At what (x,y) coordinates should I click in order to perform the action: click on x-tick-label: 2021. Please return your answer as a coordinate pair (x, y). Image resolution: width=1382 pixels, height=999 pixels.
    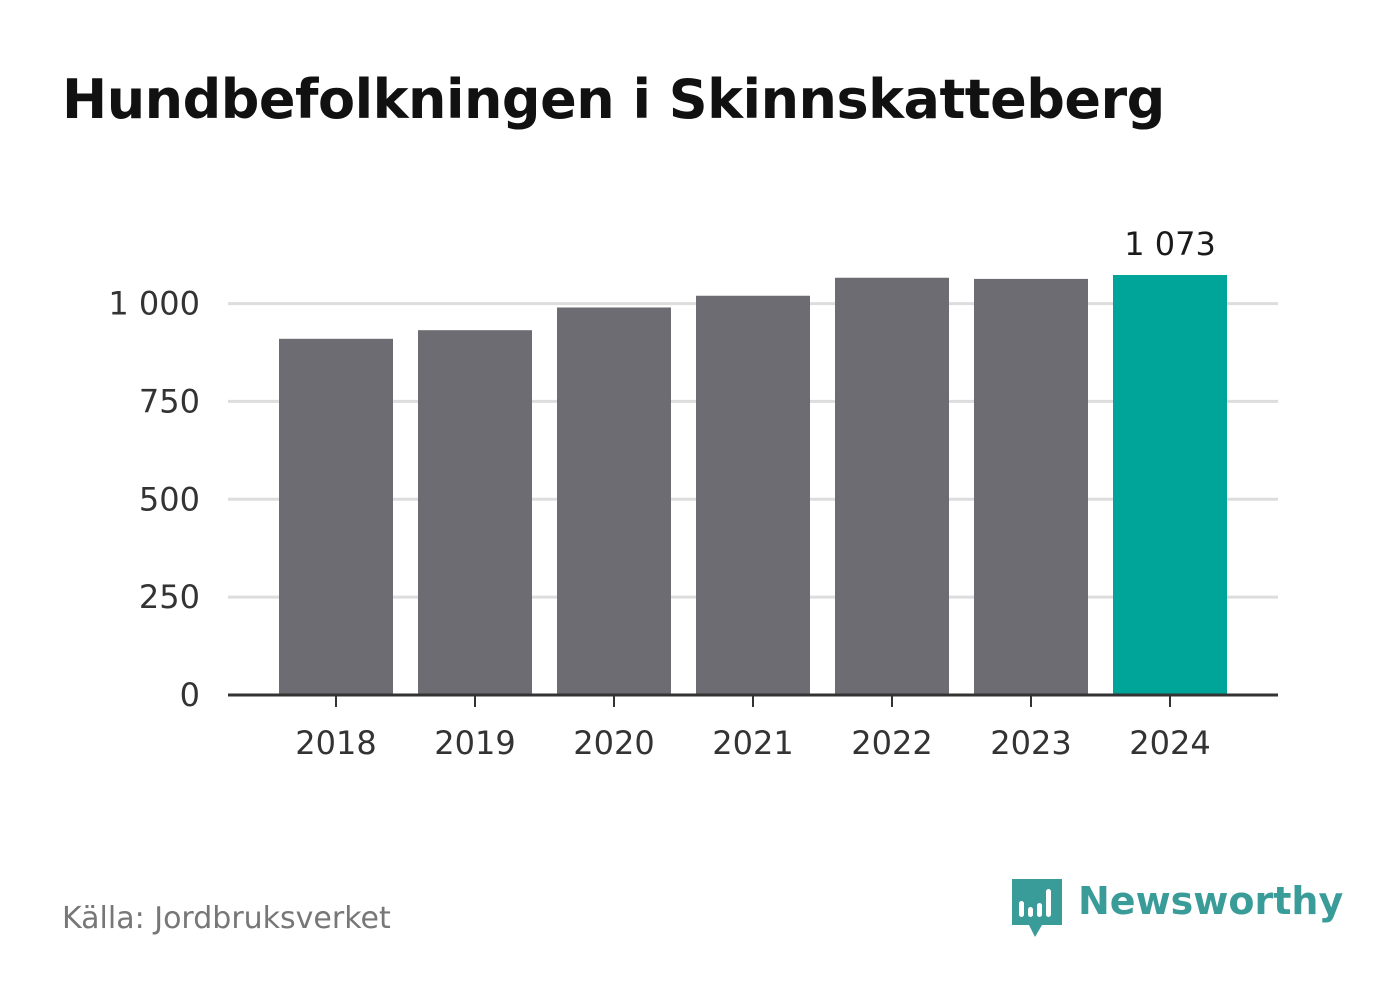
    Looking at the image, I should click on (752, 743).